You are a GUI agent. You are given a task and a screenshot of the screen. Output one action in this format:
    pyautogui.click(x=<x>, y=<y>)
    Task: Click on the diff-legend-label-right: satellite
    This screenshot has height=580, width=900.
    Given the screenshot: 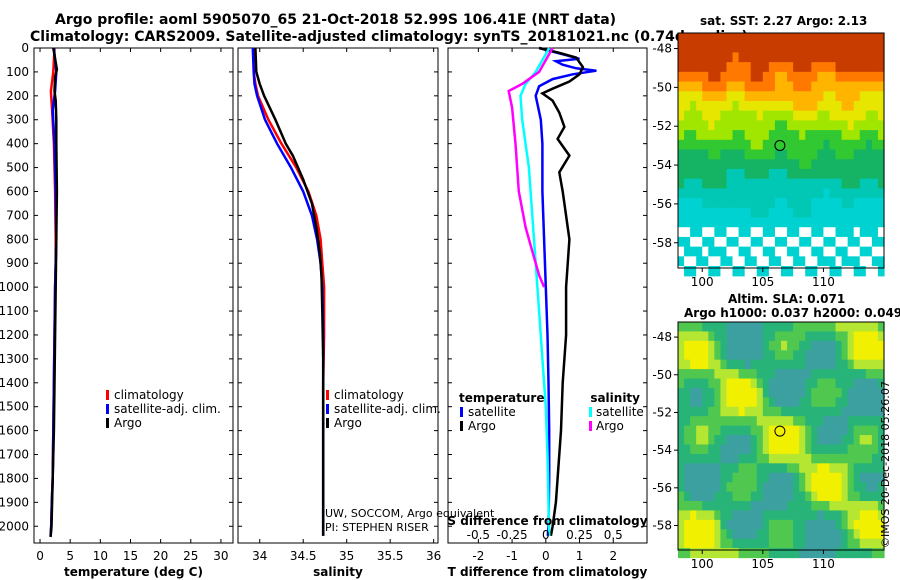 What is the action you would take?
    pyautogui.click(x=620, y=412)
    